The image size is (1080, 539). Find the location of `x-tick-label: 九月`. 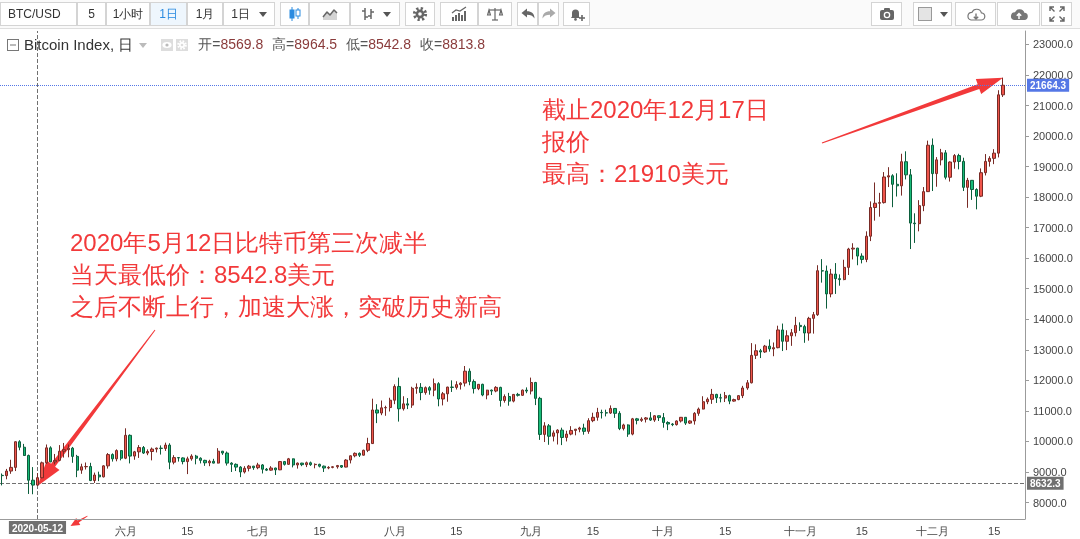

x-tick-label: 九月 is located at coordinates (531, 530).